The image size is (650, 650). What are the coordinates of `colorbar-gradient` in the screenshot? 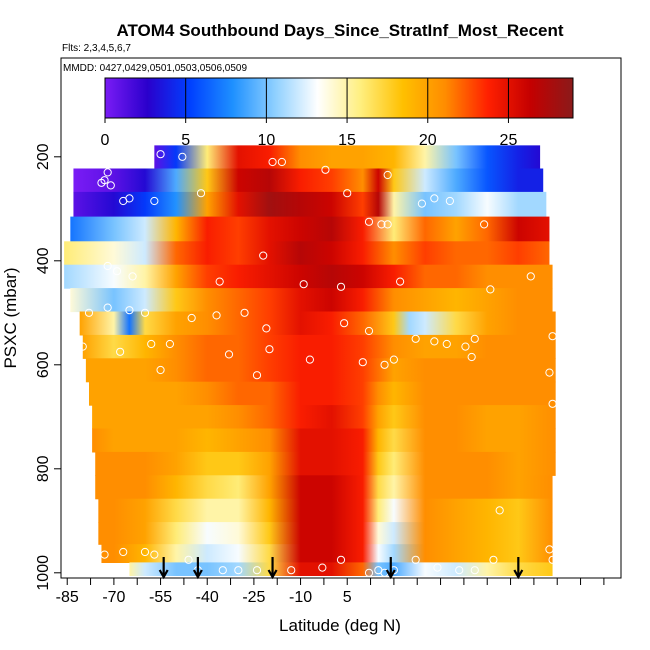 It's located at (339, 98).